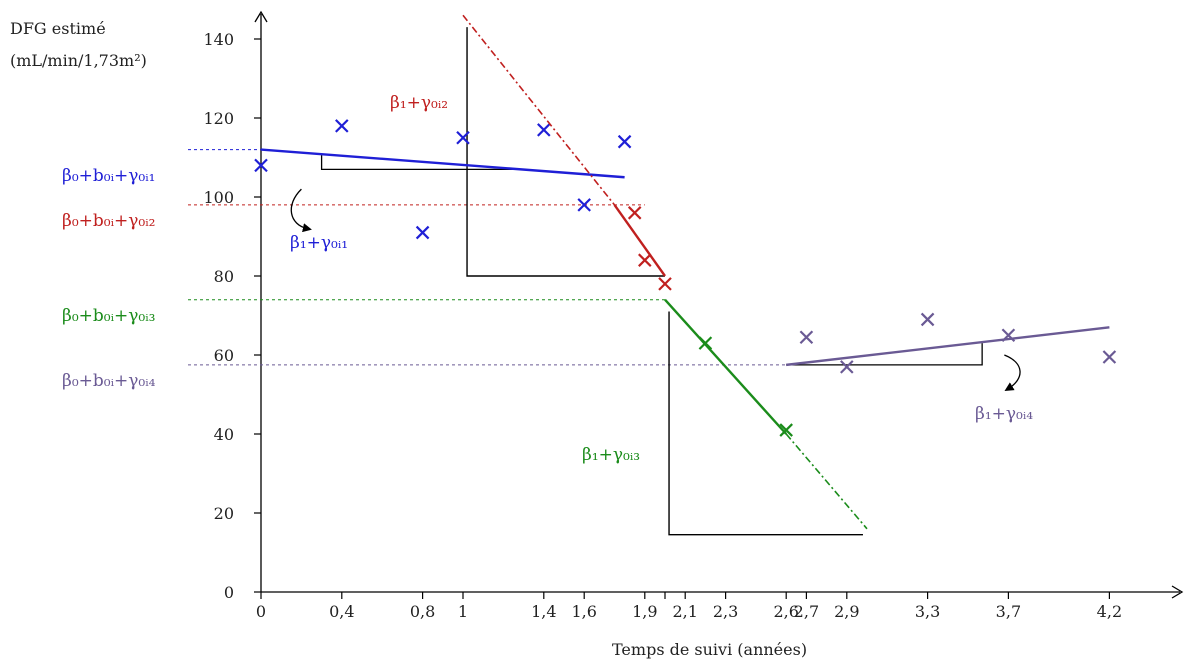  I want to click on y-tick-label: 0, so click(229, 592).